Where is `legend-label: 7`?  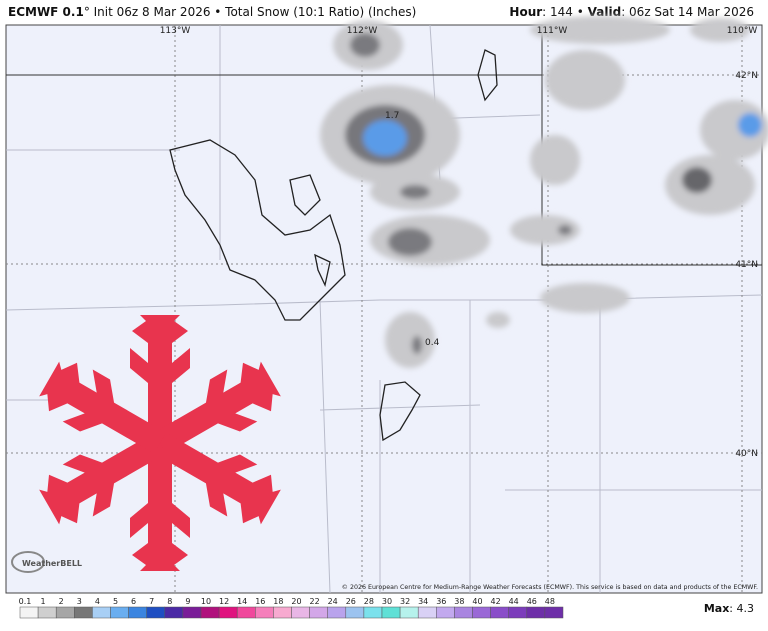 legend-label: 7 is located at coordinates (151, 601).